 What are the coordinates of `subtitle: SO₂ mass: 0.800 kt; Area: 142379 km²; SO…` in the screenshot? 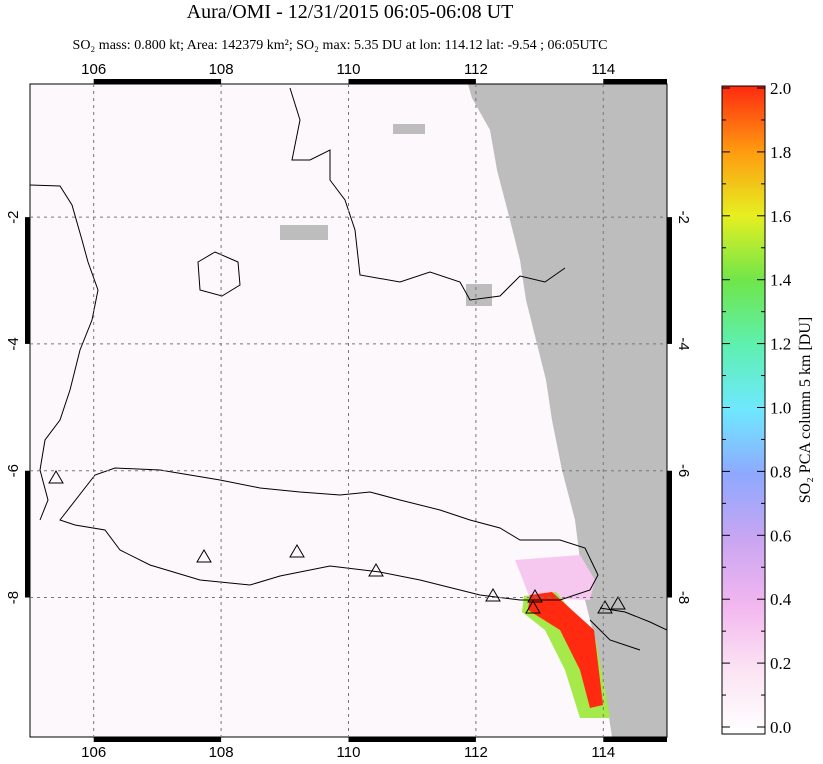 It's located at (340, 45).